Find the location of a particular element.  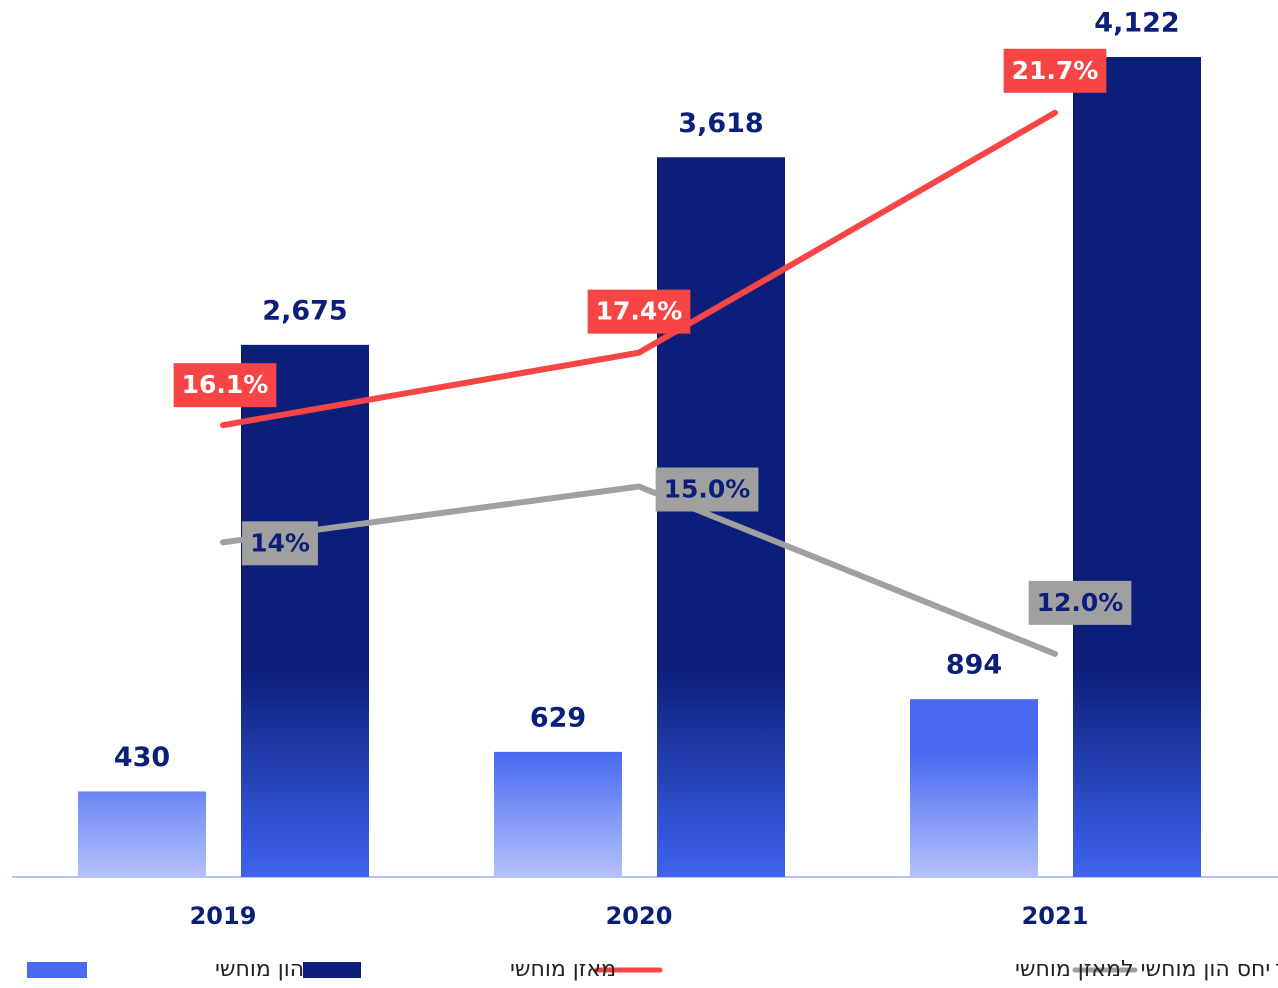

legend-label: הרף המותר is located at coordinates (1276, 969).